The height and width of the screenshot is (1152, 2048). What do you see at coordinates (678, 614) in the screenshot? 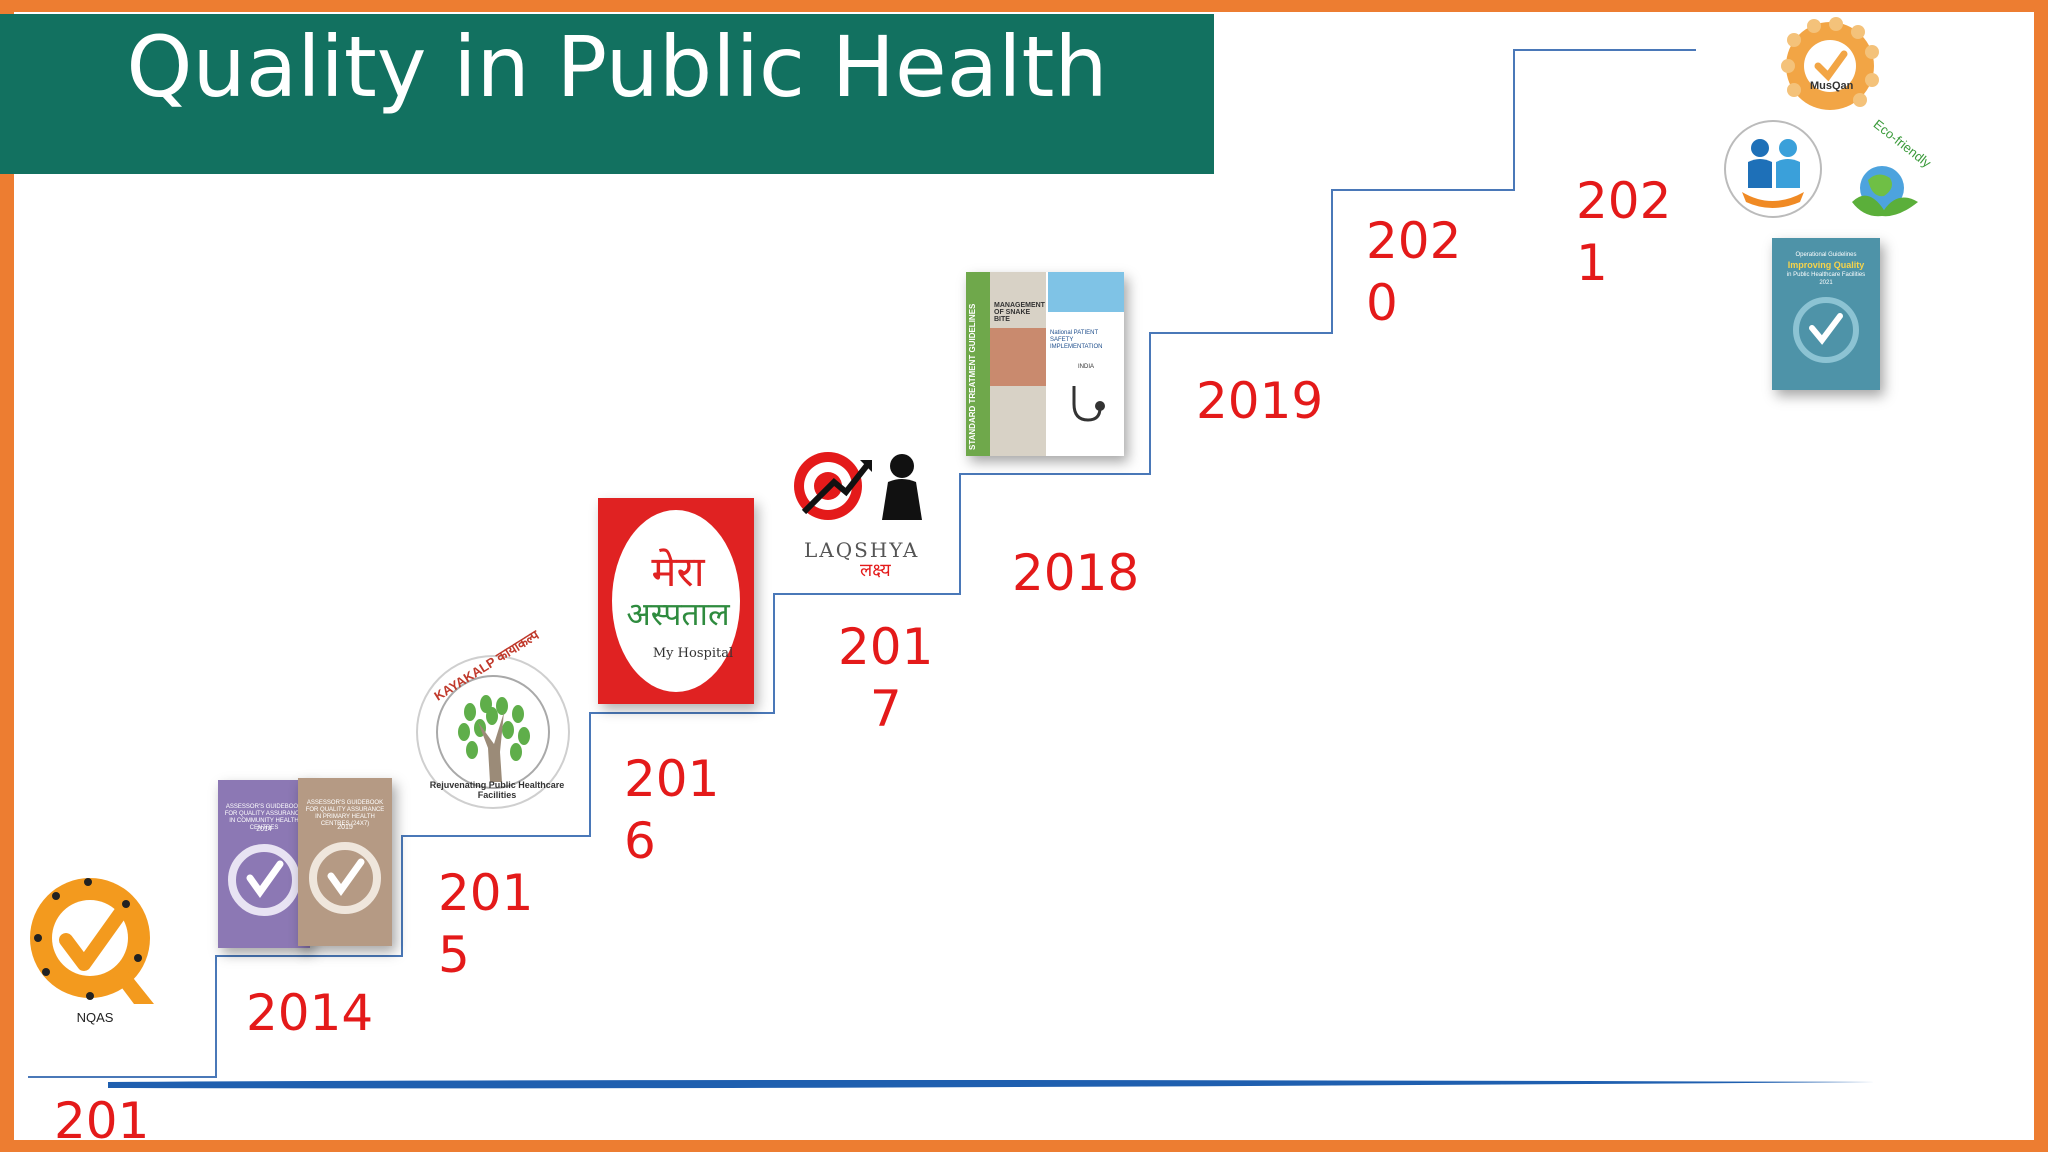
I see `aspatal-text: अस्पताल` at bounding box center [678, 614].